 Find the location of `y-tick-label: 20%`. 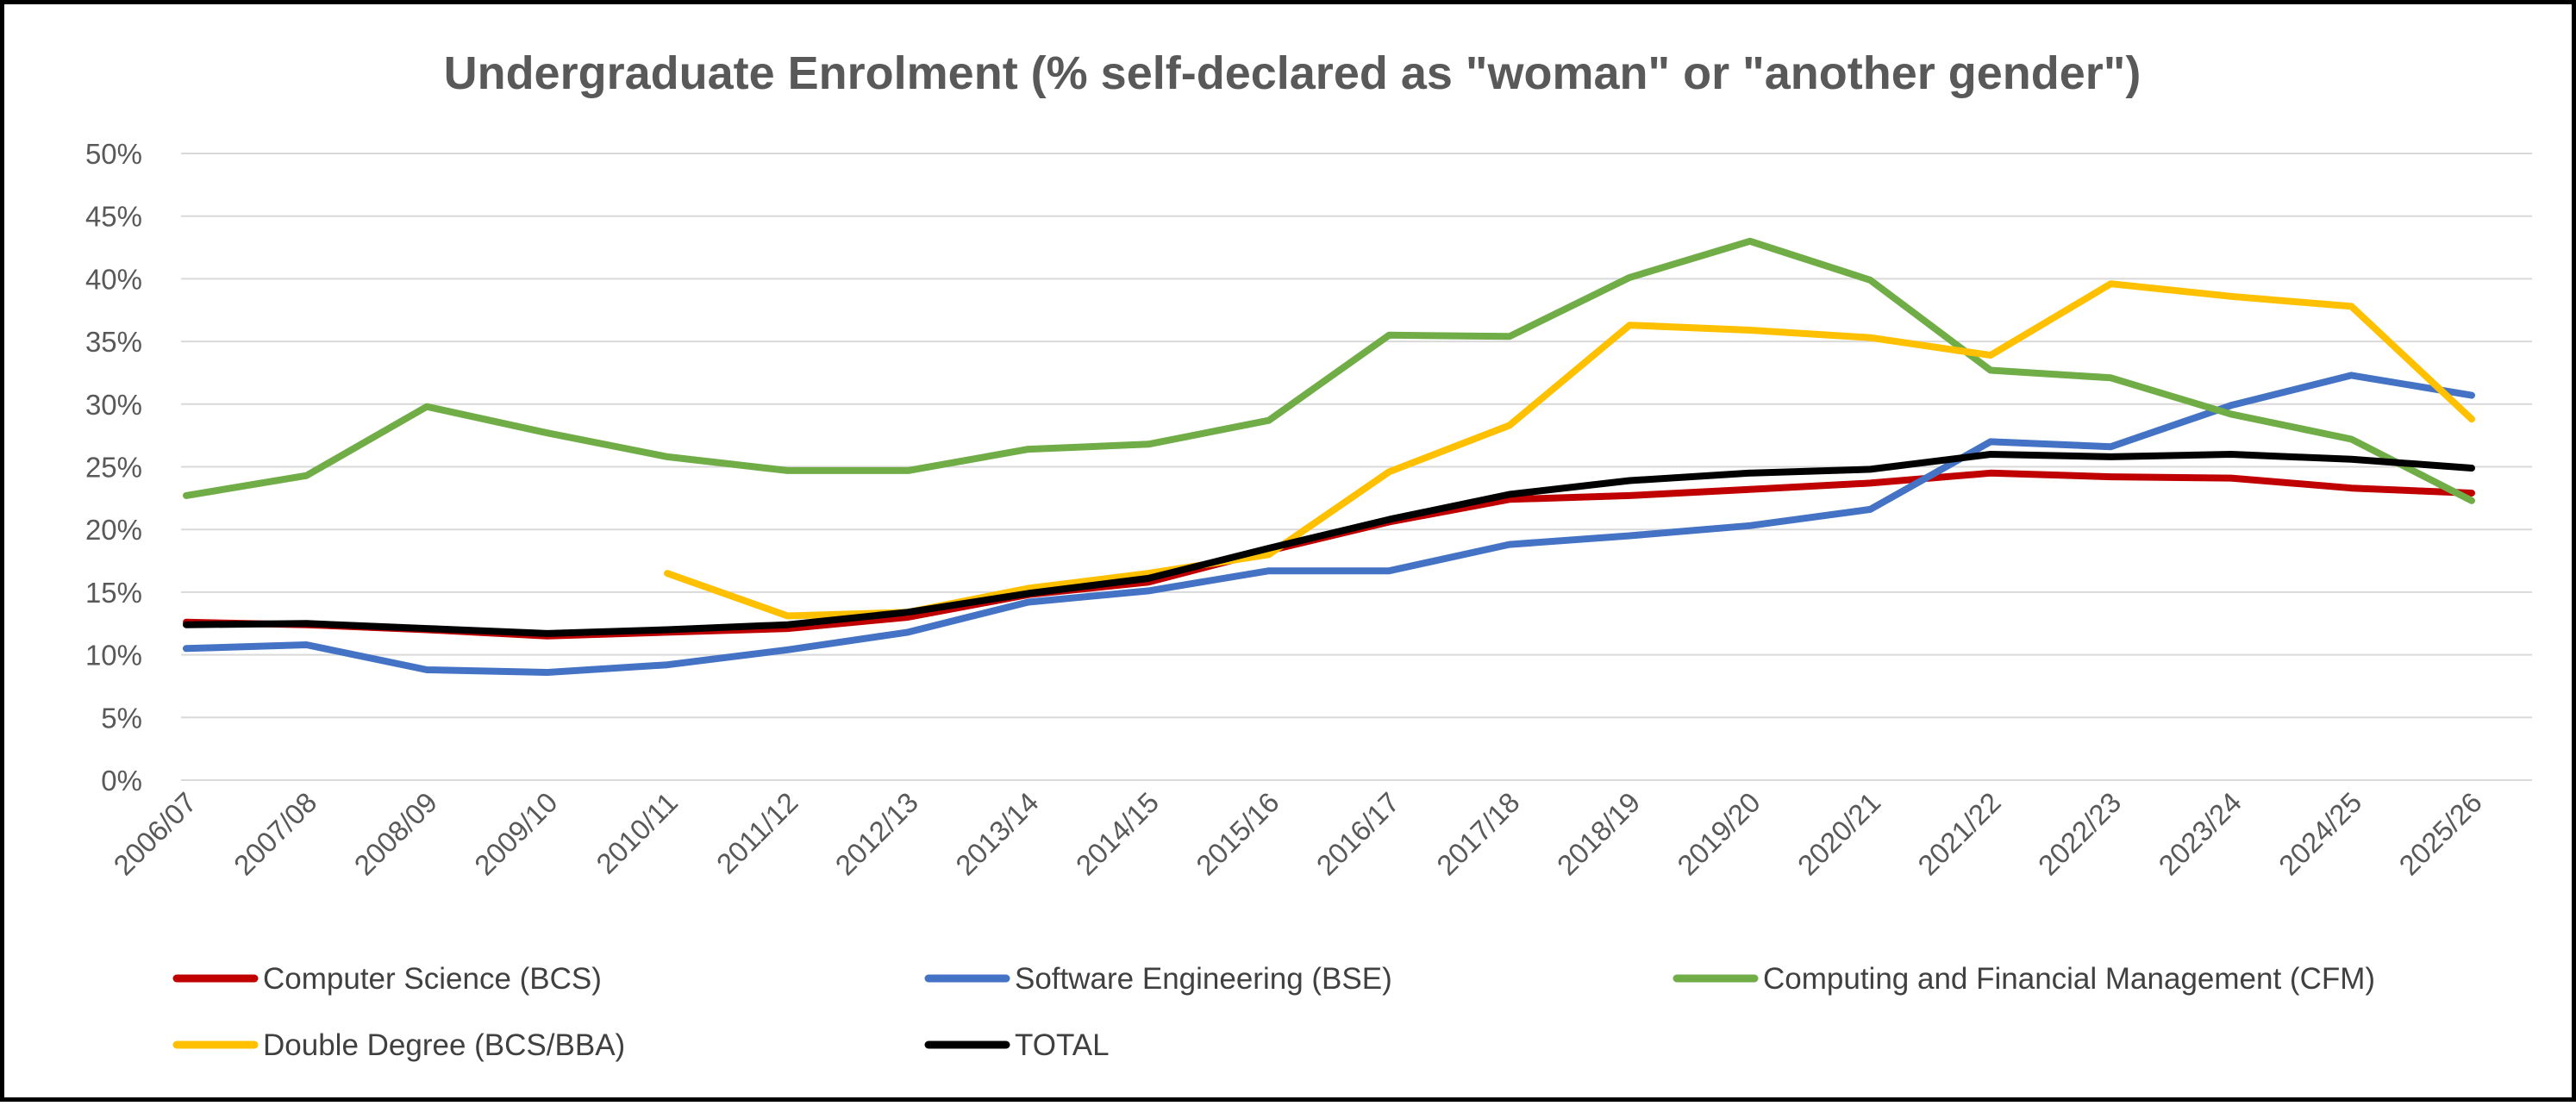

y-tick-label: 20% is located at coordinates (113, 530).